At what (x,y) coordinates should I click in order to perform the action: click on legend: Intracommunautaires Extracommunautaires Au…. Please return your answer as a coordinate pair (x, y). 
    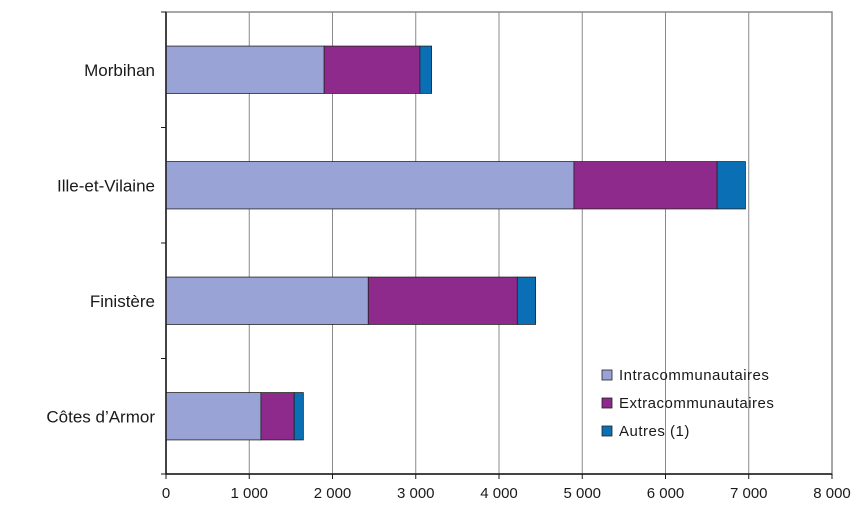
    Looking at the image, I should click on (687, 403).